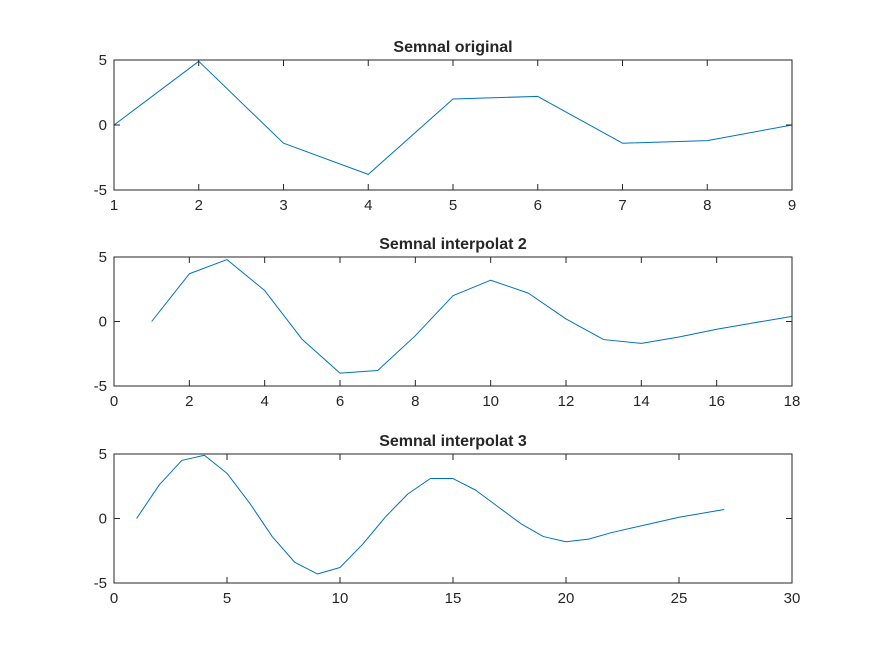 This screenshot has height=656, width=875. What do you see at coordinates (792, 401) in the screenshot?
I see `x-tick-label: 18` at bounding box center [792, 401].